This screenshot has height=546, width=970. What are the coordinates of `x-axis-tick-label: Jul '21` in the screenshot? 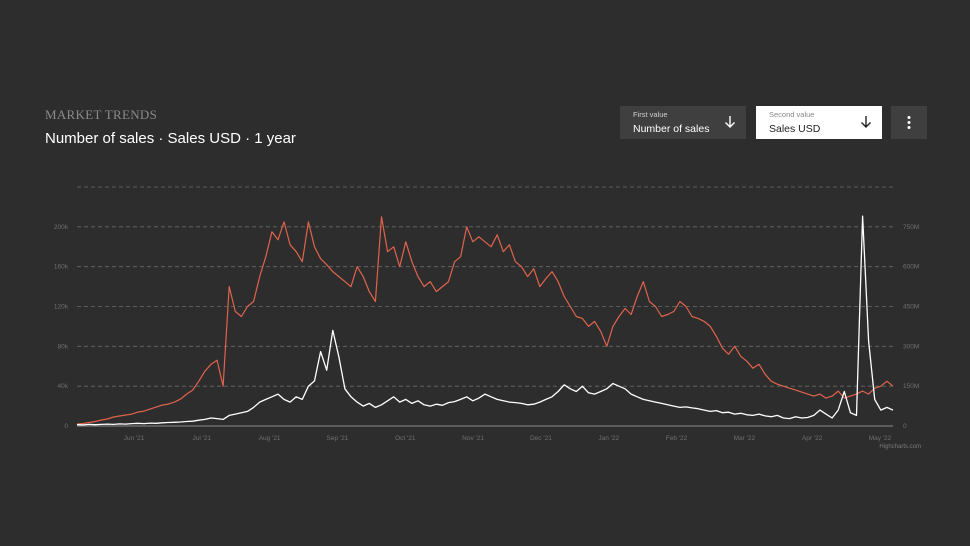 It's located at (202, 438).